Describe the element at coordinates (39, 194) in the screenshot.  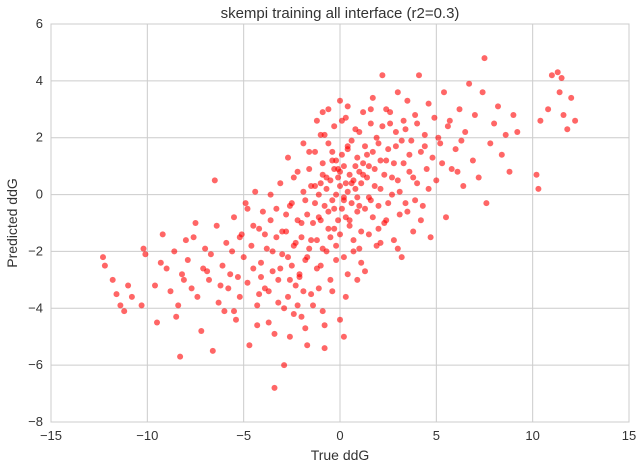
I see `y-tick-label: 0` at that location.